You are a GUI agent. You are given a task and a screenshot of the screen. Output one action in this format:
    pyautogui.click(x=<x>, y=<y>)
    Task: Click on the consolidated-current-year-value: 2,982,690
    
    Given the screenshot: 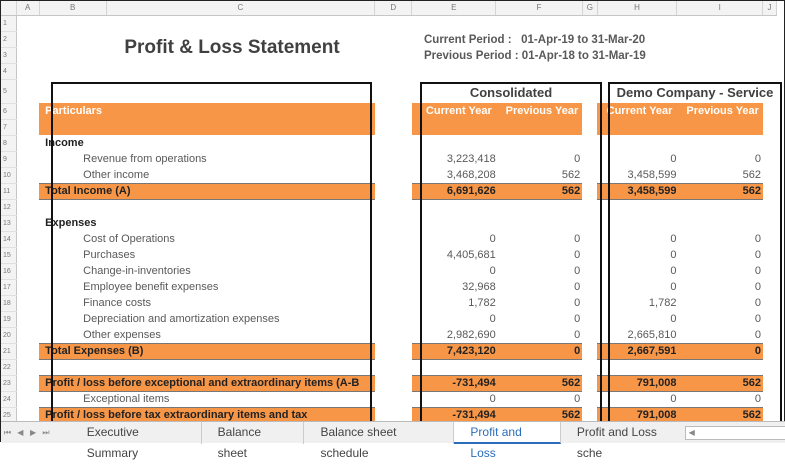 What is the action you would take?
    pyautogui.click(x=471, y=334)
    